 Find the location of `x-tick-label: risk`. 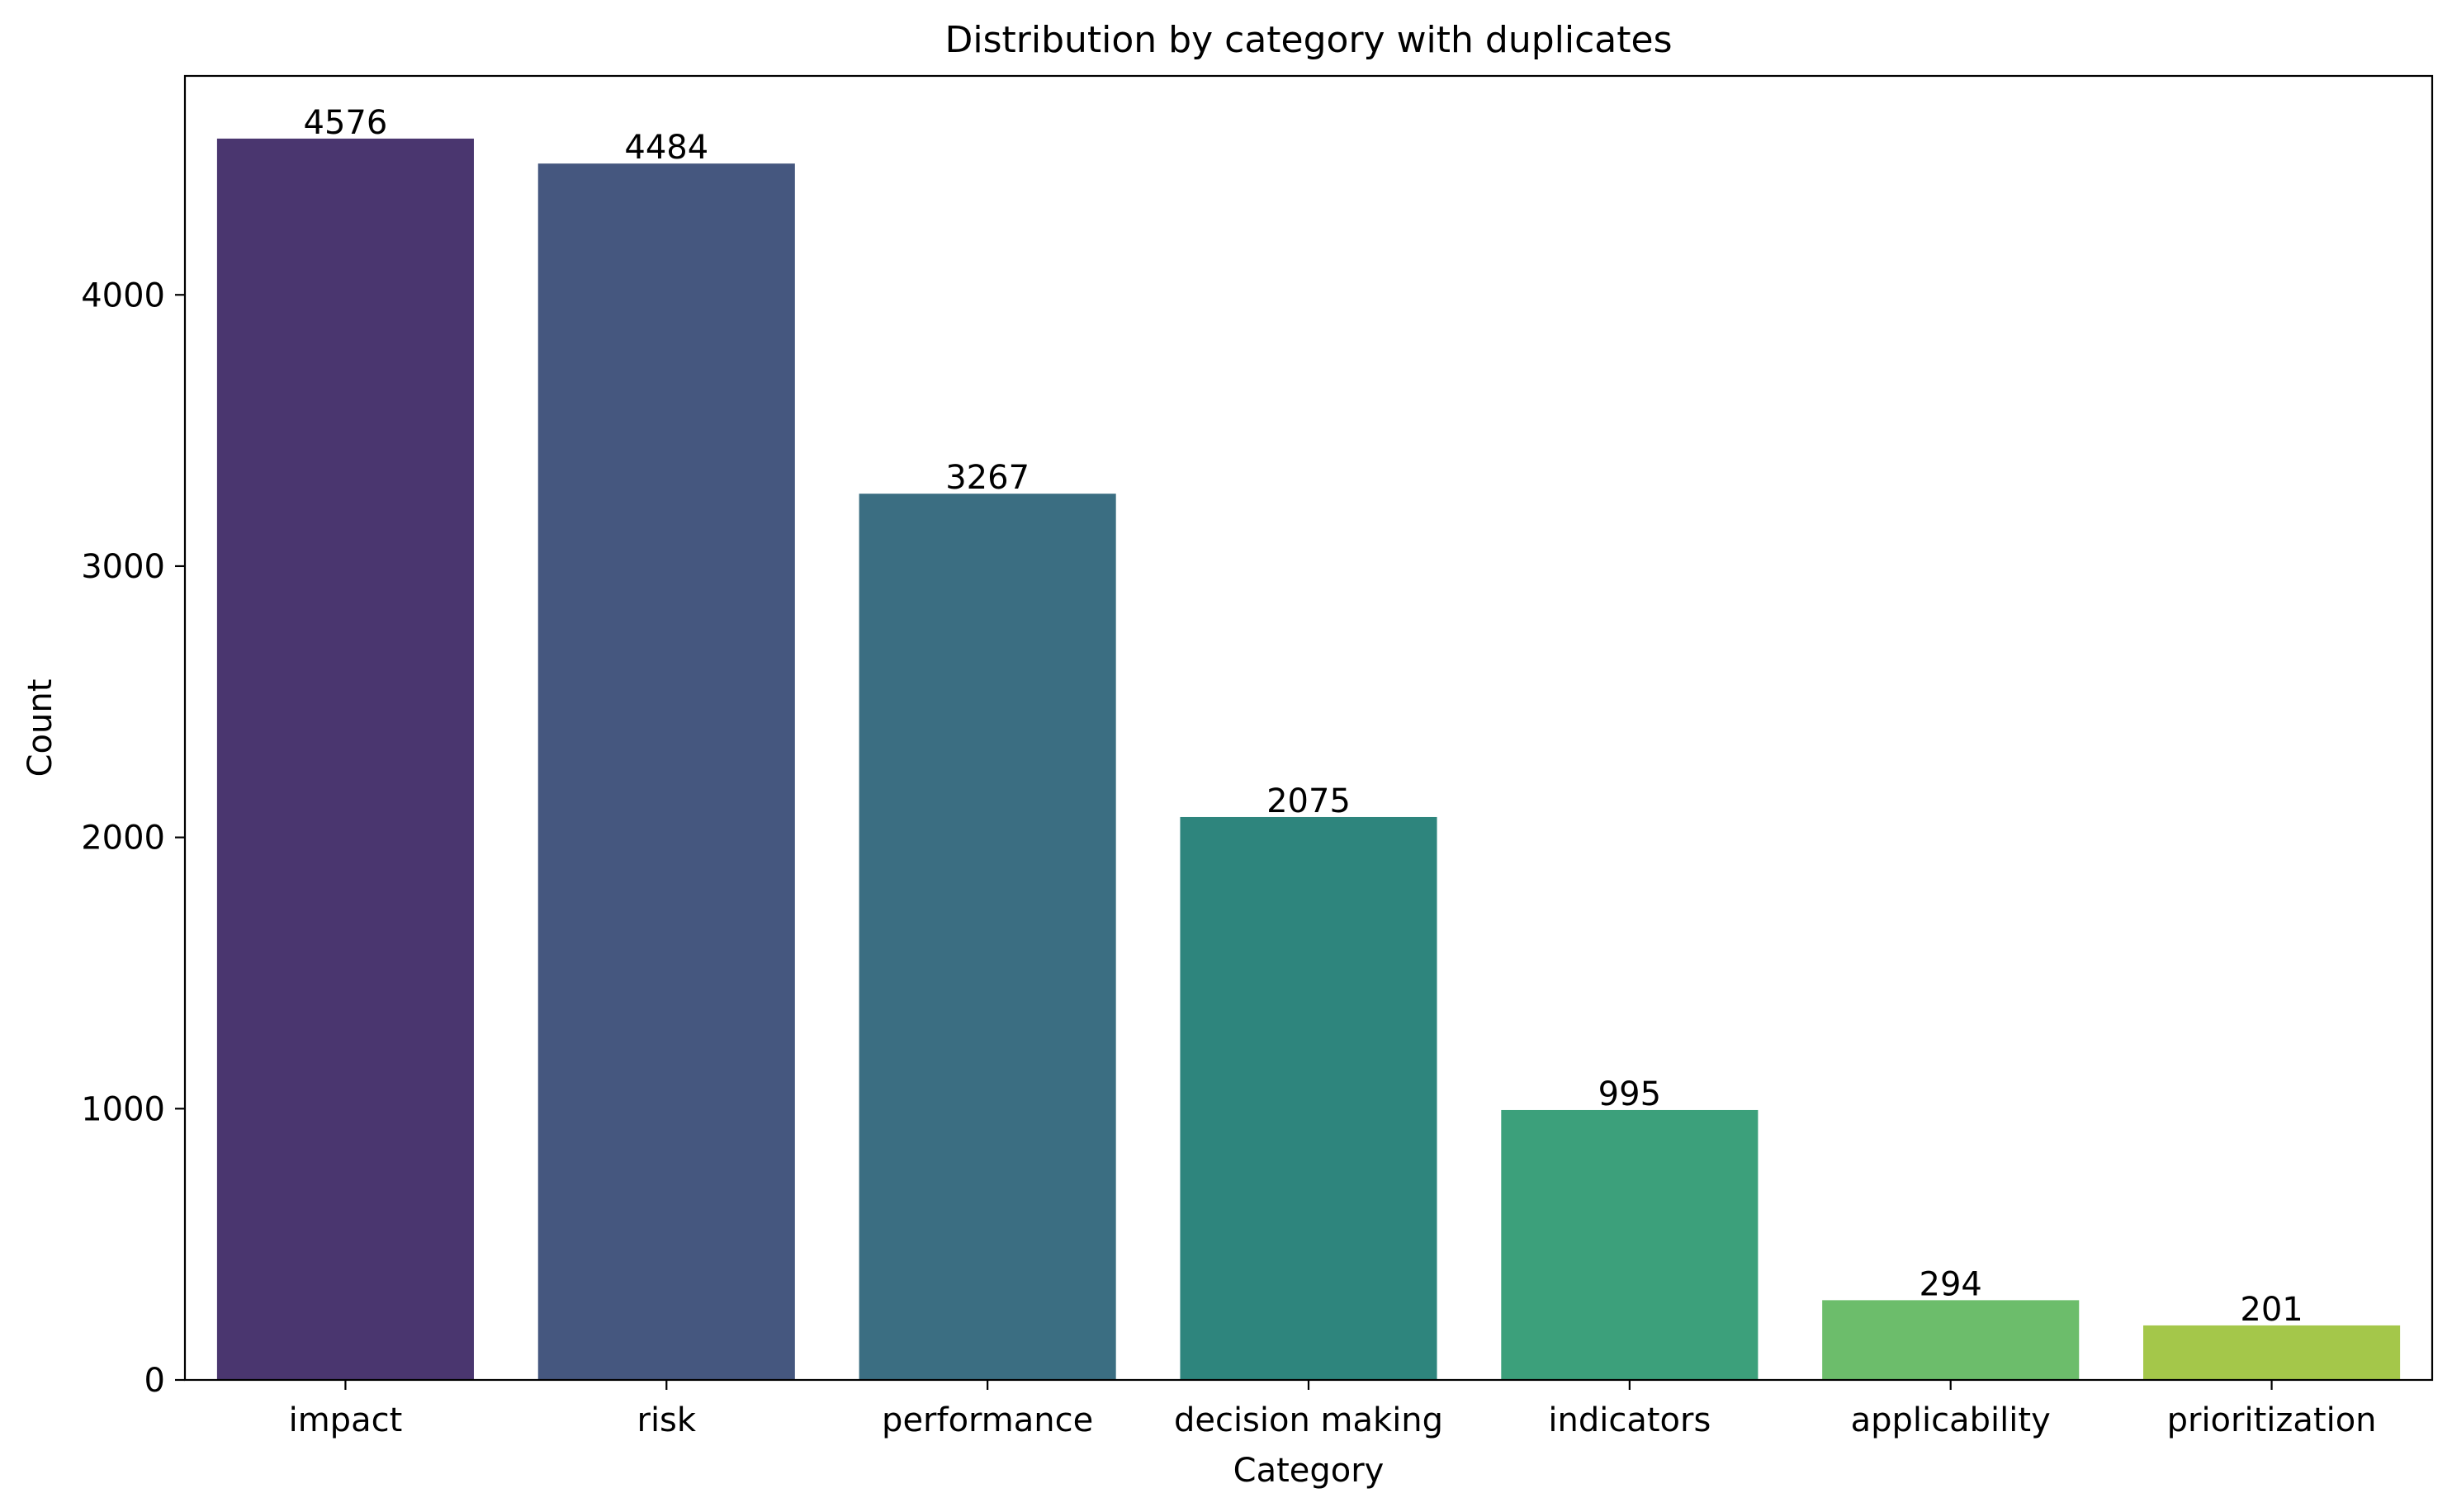

x-tick-label: risk is located at coordinates (667, 1420).